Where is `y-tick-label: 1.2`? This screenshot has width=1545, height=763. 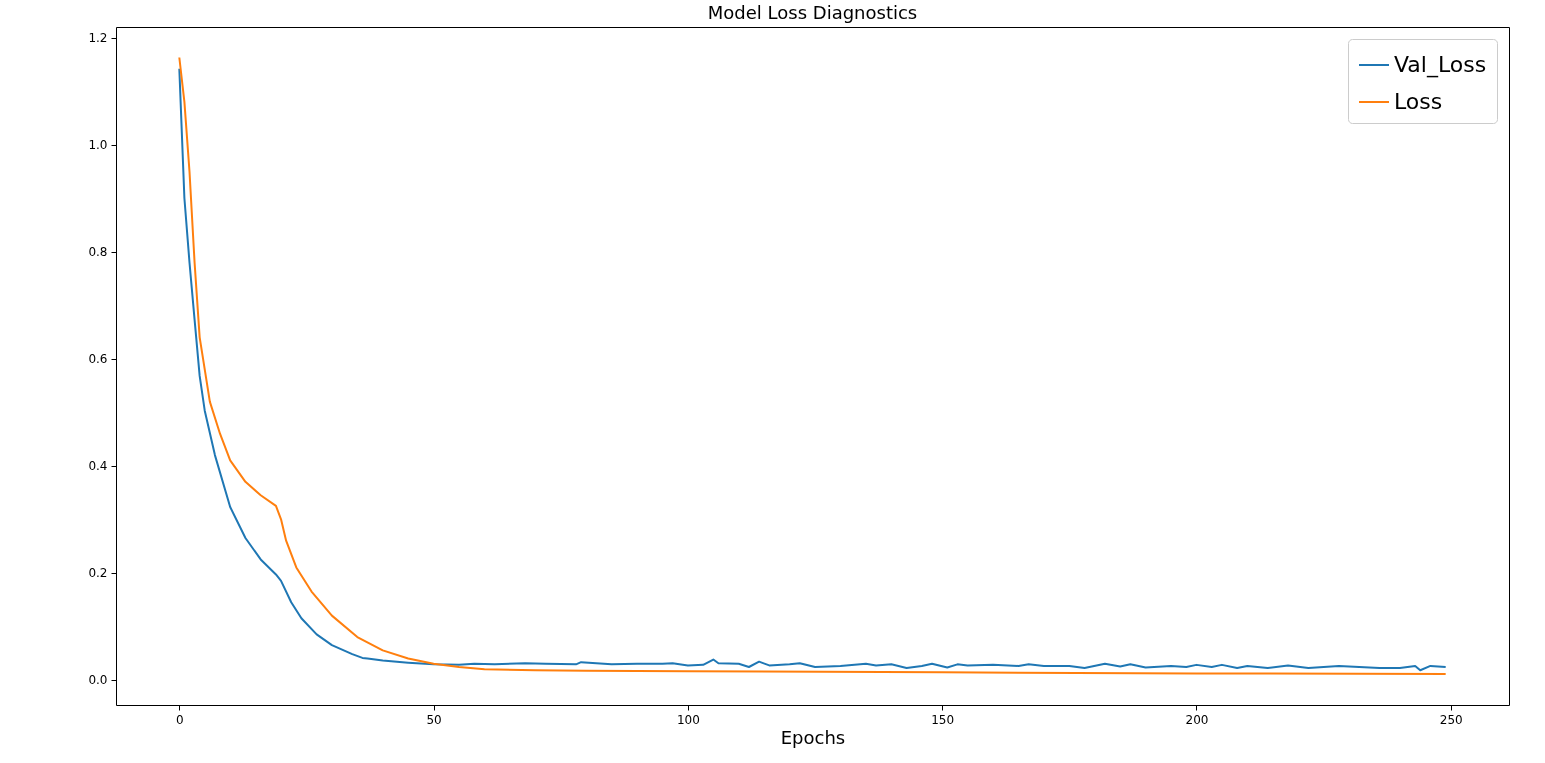 y-tick-label: 1.2 is located at coordinates (98, 38).